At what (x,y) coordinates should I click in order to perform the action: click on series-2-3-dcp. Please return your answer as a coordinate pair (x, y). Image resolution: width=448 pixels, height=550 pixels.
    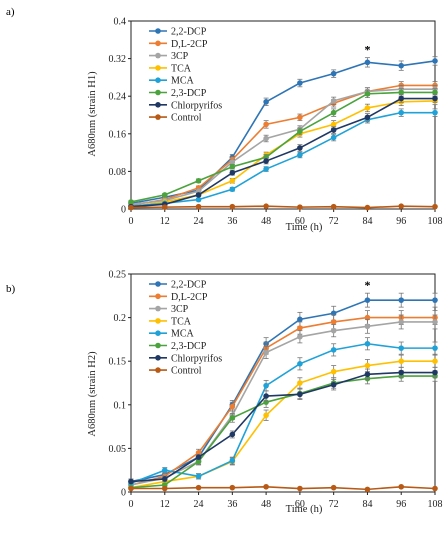
    Looking at the image, I should click on (283, 146).